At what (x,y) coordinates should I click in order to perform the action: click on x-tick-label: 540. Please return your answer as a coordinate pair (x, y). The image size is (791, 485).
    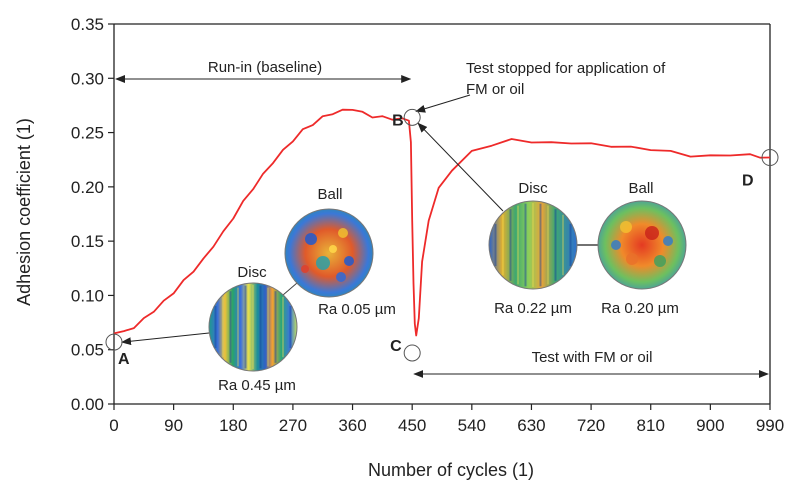
    Looking at the image, I should click on (472, 425).